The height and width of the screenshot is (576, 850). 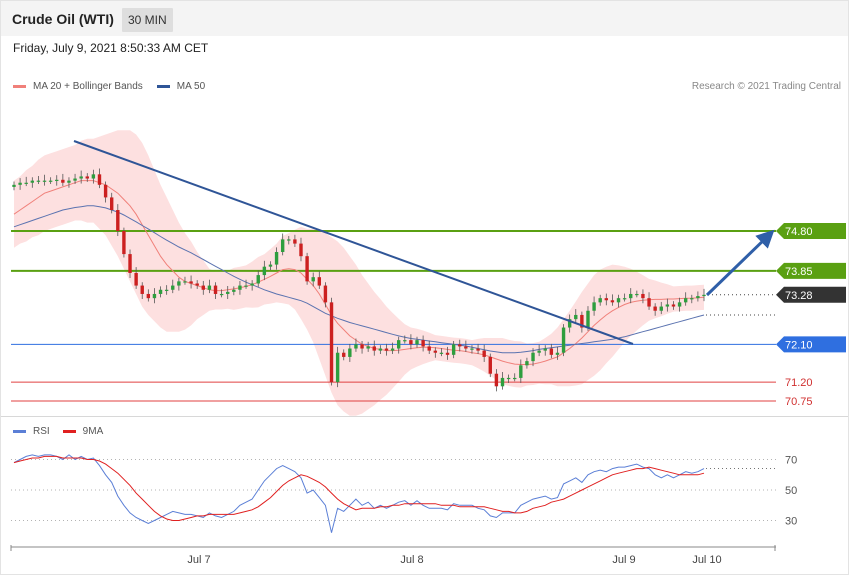 What do you see at coordinates (198, 560) in the screenshot?
I see `x-tick-label: Jul 7` at bounding box center [198, 560].